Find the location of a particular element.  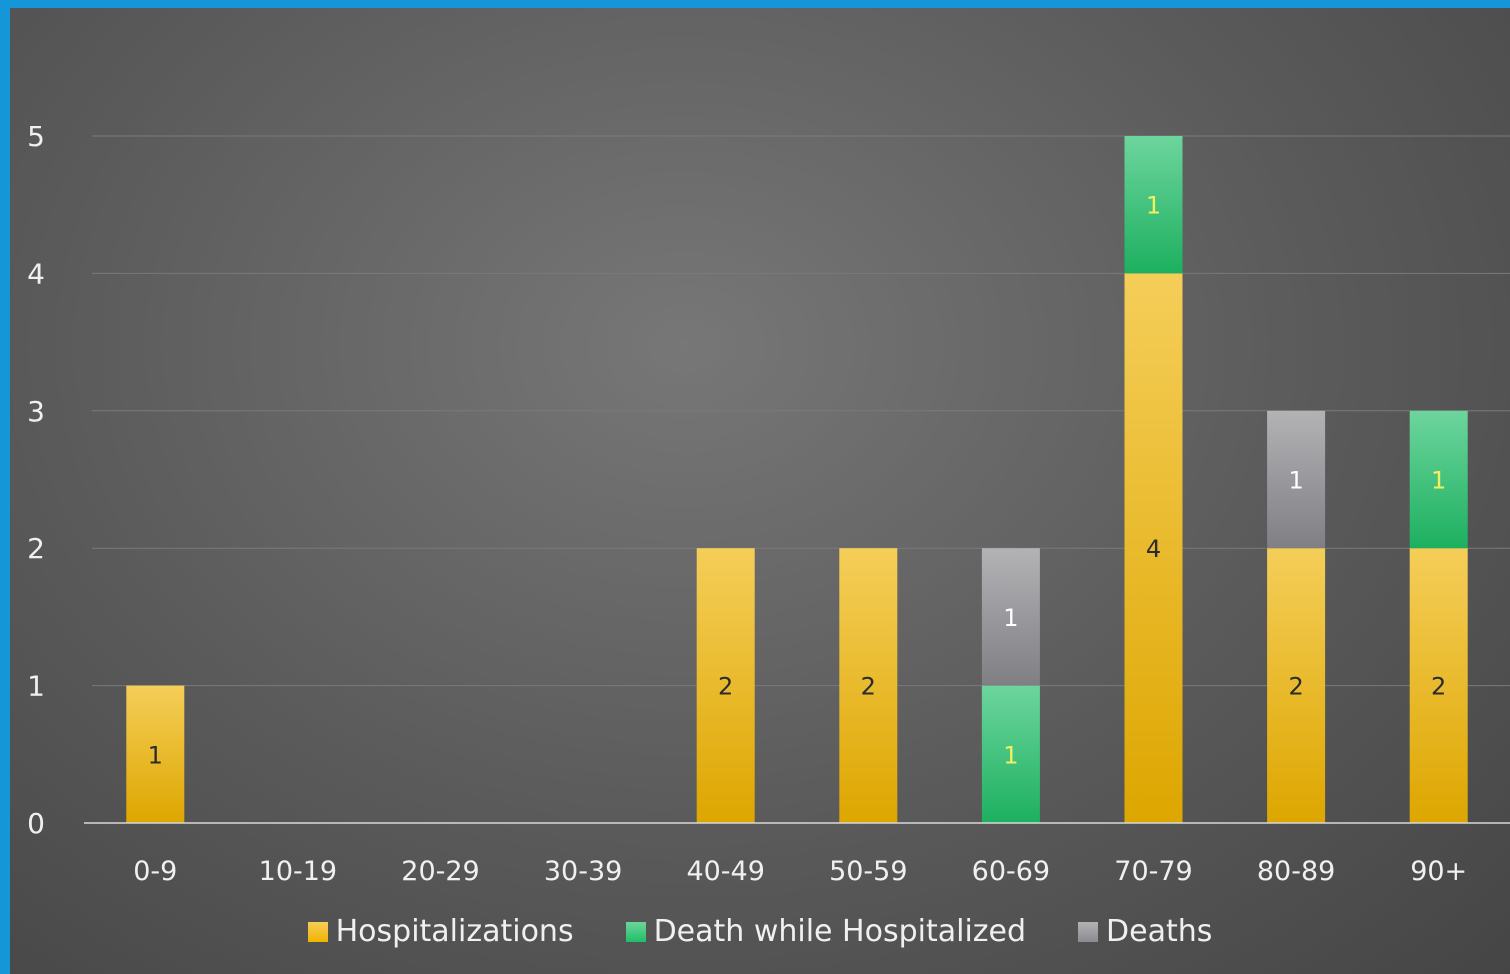

data-label: 4 is located at coordinates (1153, 549).